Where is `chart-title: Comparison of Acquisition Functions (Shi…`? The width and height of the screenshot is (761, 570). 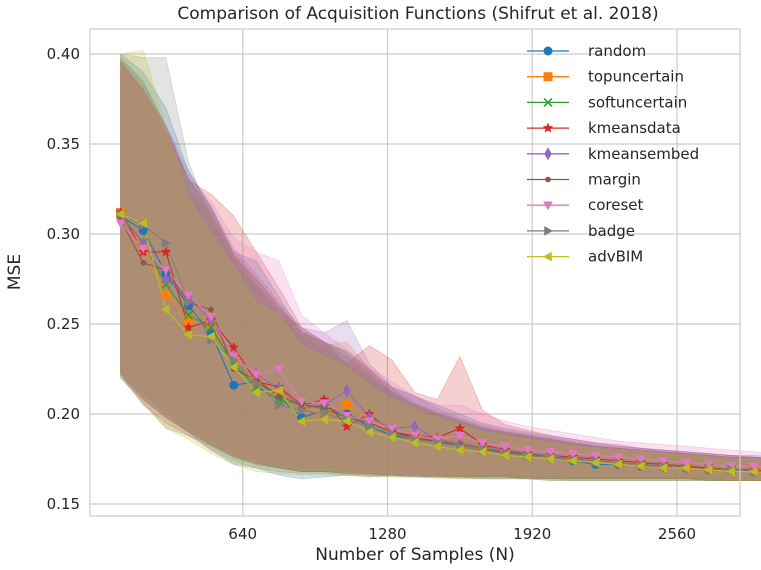 chart-title: Comparison of Acquisition Functions (Shi… is located at coordinates (417, 14).